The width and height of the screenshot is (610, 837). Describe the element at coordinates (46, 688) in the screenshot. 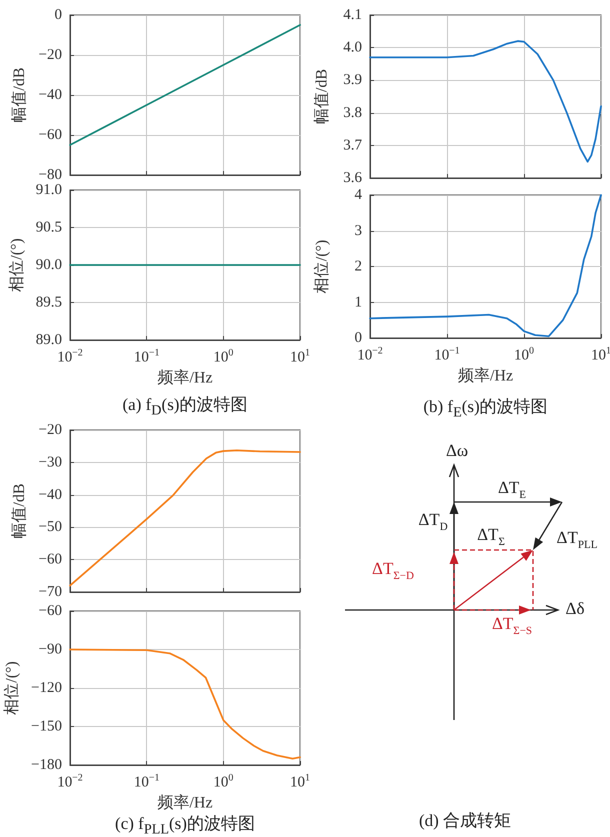

I see `y-tick-label: −120` at that location.